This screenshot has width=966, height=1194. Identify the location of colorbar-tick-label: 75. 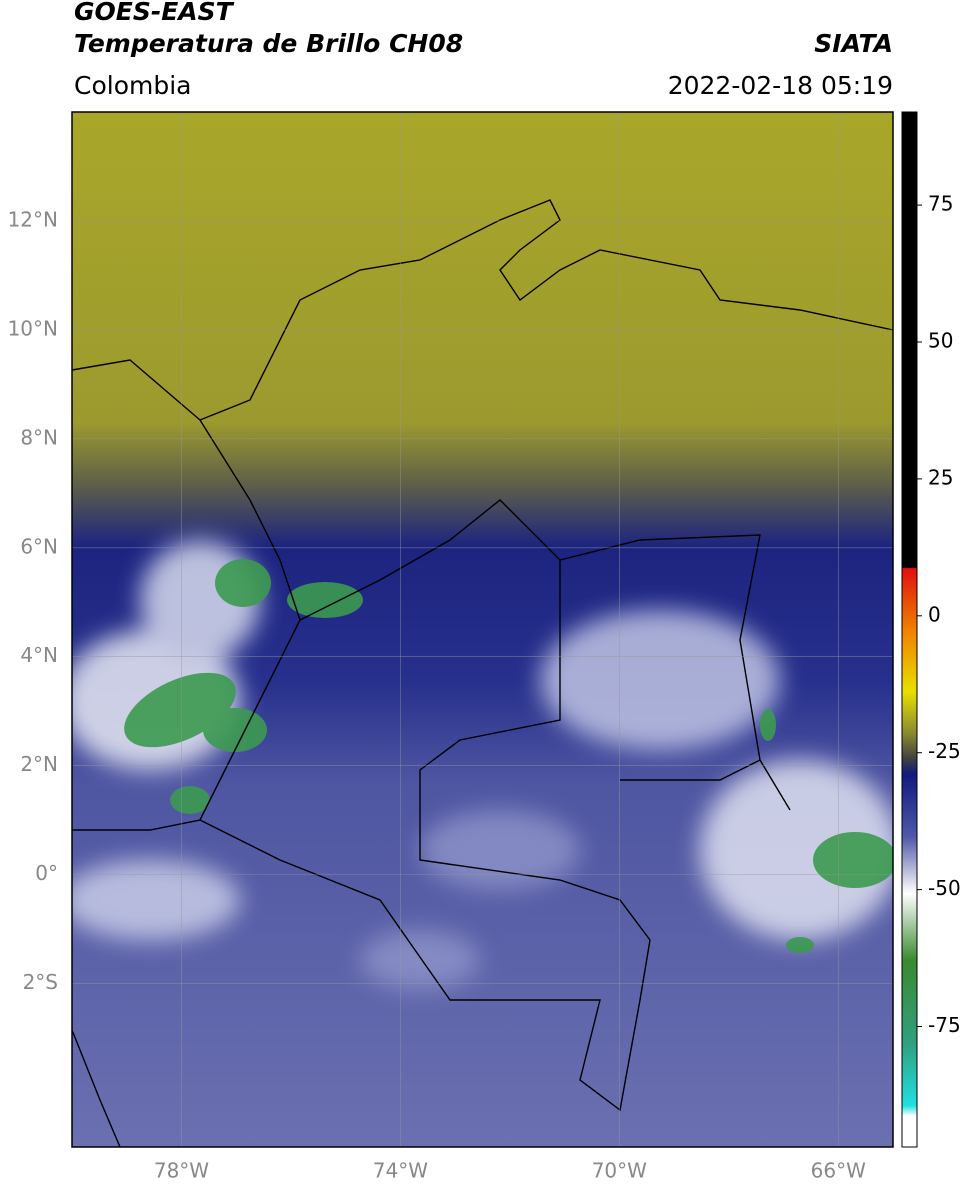
(940, 204).